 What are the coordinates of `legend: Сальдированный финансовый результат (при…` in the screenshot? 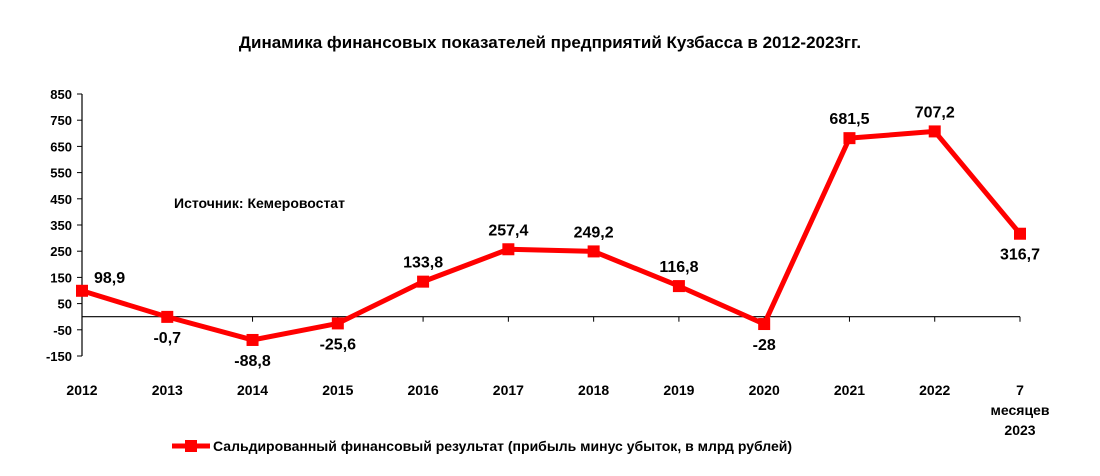 It's located at (482, 446).